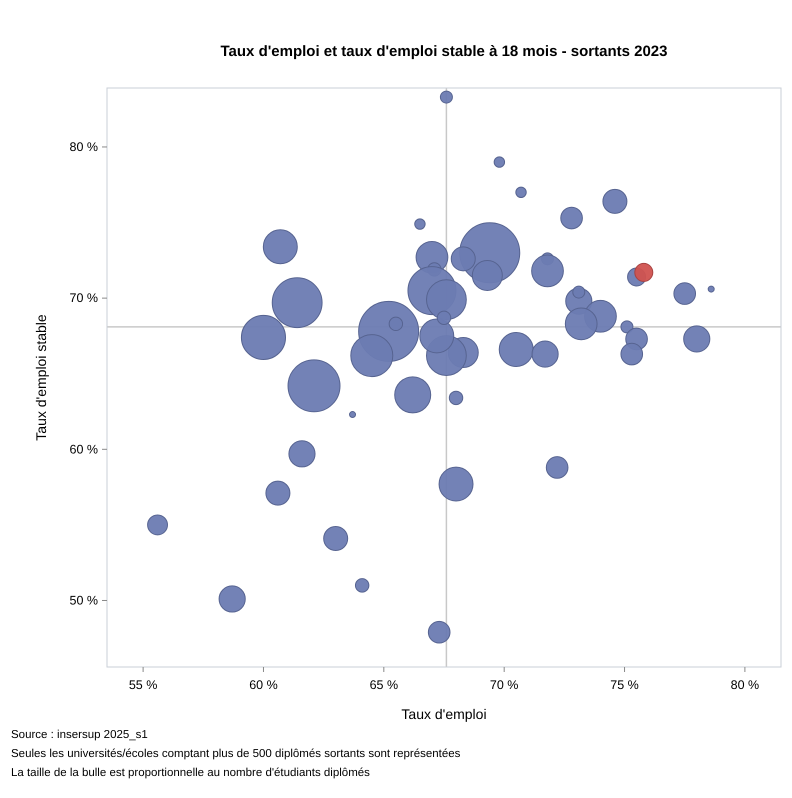 Image resolution: width=792 pixels, height=798 pixels. Describe the element at coordinates (745, 685) in the screenshot. I see `x-tick-label: 80 %` at that location.